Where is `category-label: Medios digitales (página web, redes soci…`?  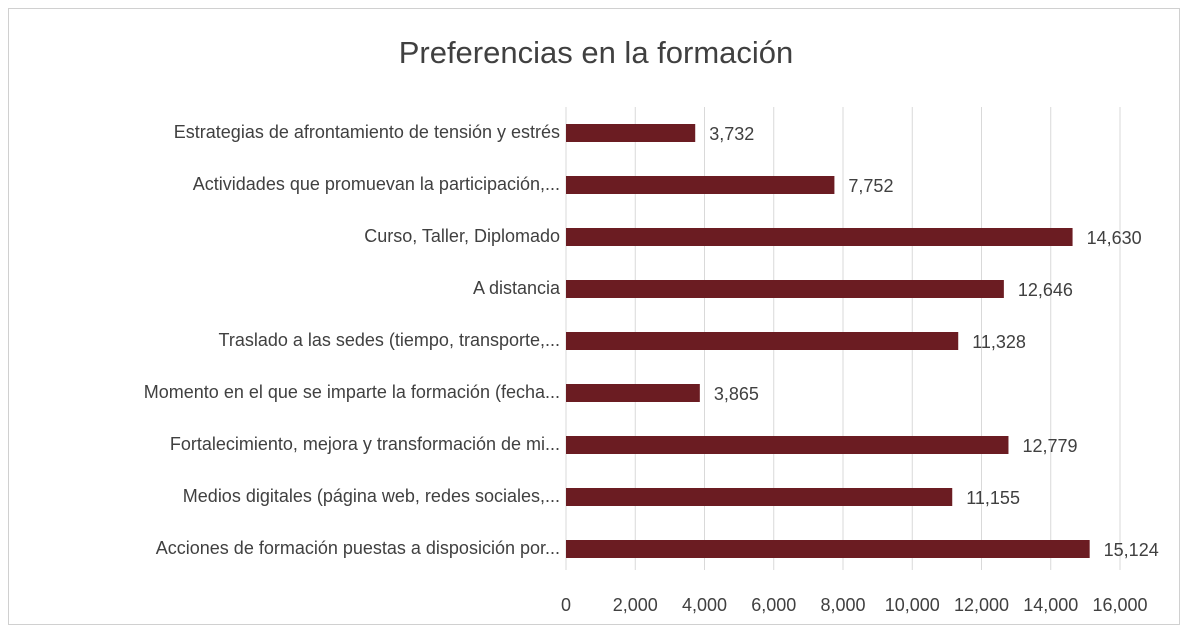
category-label: Medios digitales (página web, redes soci… is located at coordinates (371, 496).